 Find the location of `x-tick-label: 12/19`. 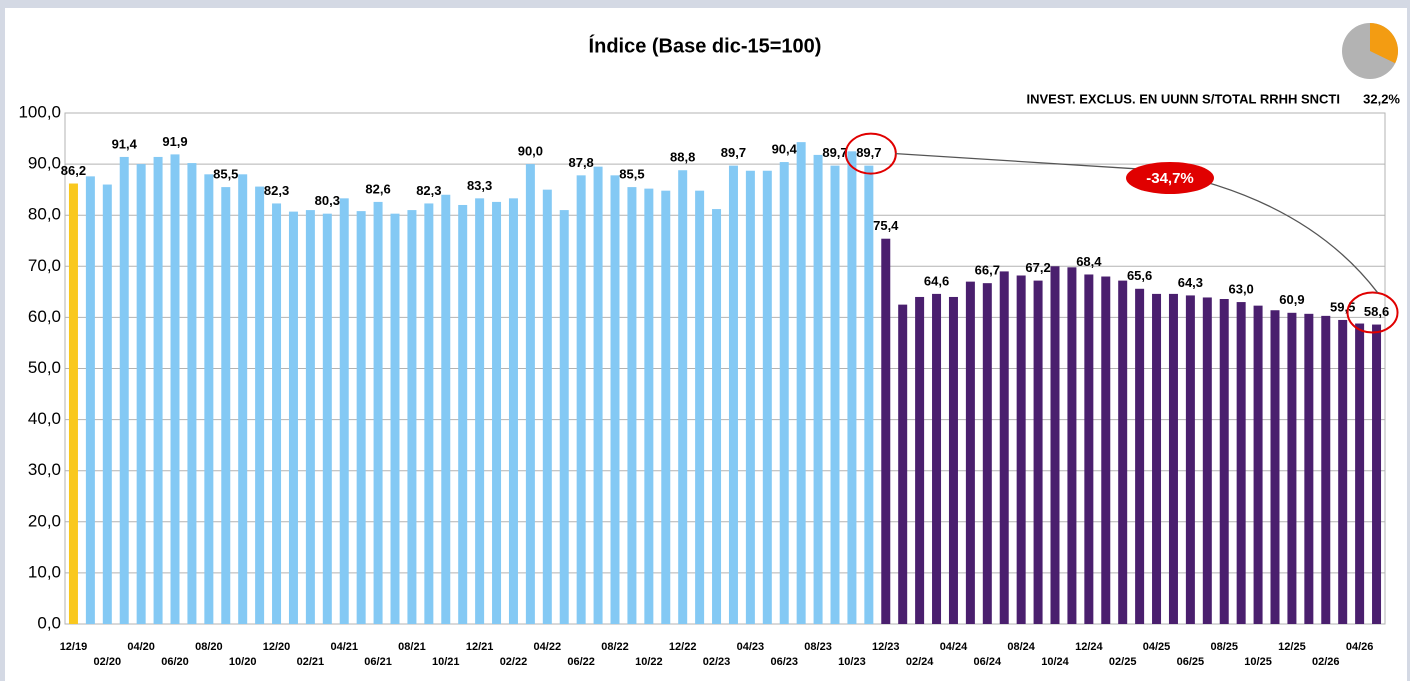

x-tick-label: 12/19 is located at coordinates (74, 647).